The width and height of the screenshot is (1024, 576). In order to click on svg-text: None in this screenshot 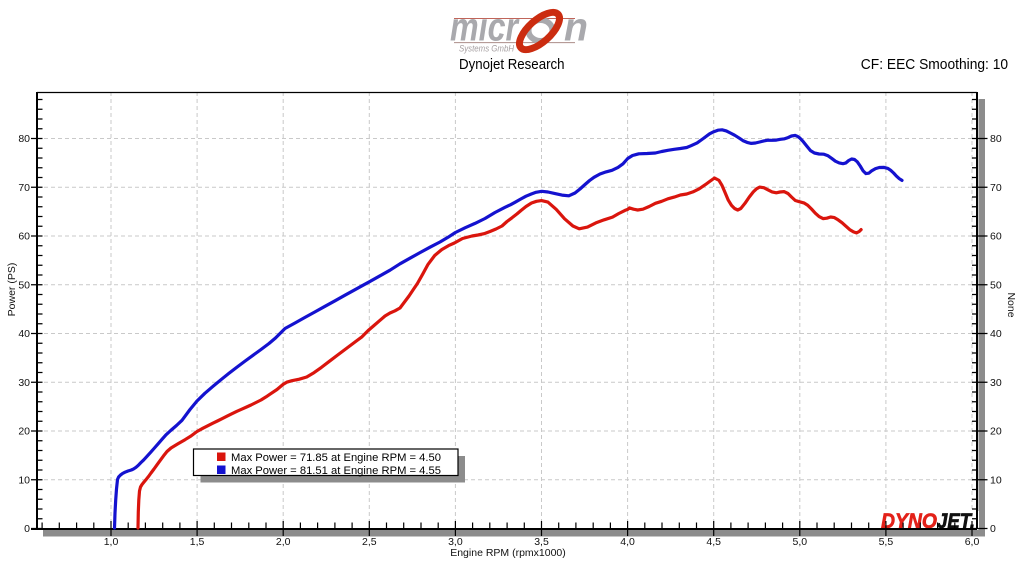, I will do `click(1011, 304)`.